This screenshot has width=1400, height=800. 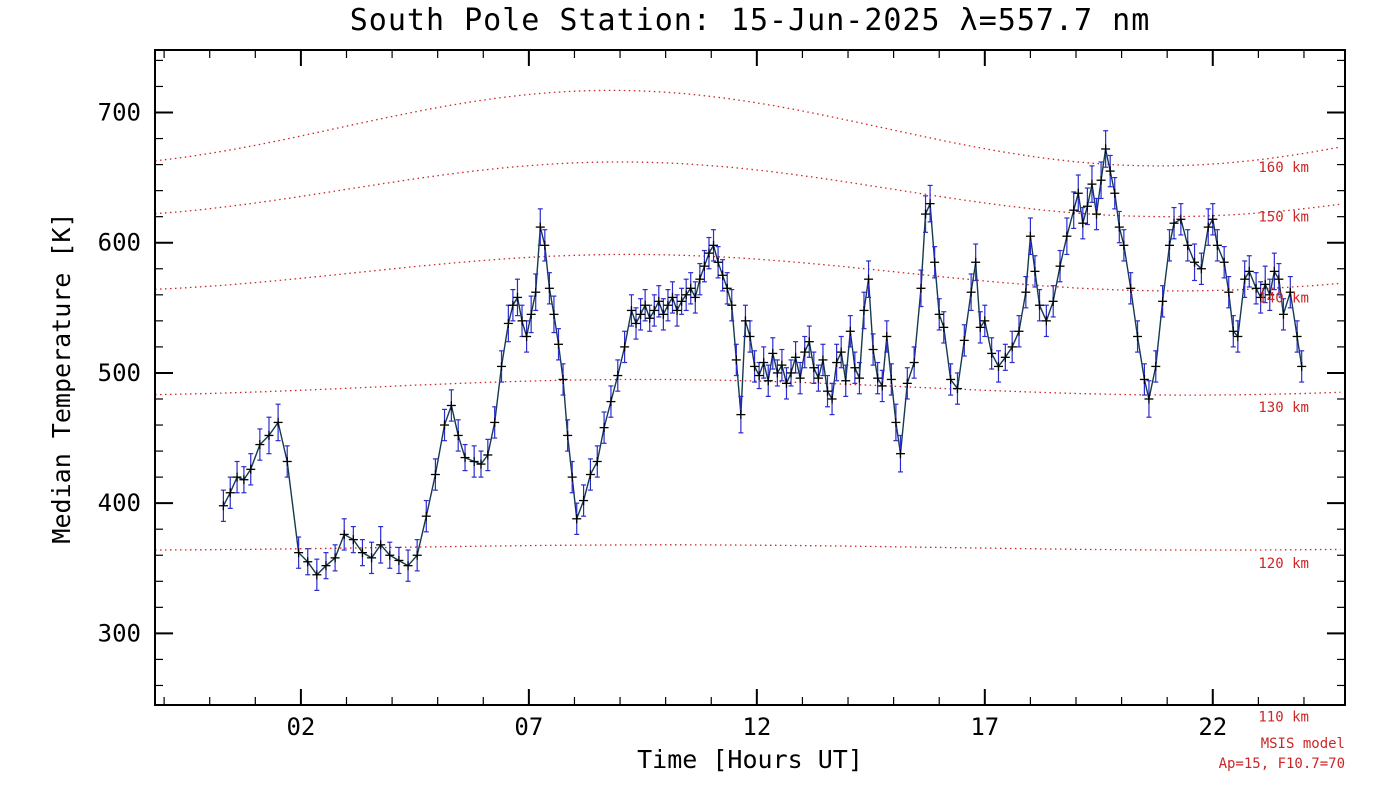 I want to click on altitude-label-130-km: 130 km, so click(x=1283, y=408).